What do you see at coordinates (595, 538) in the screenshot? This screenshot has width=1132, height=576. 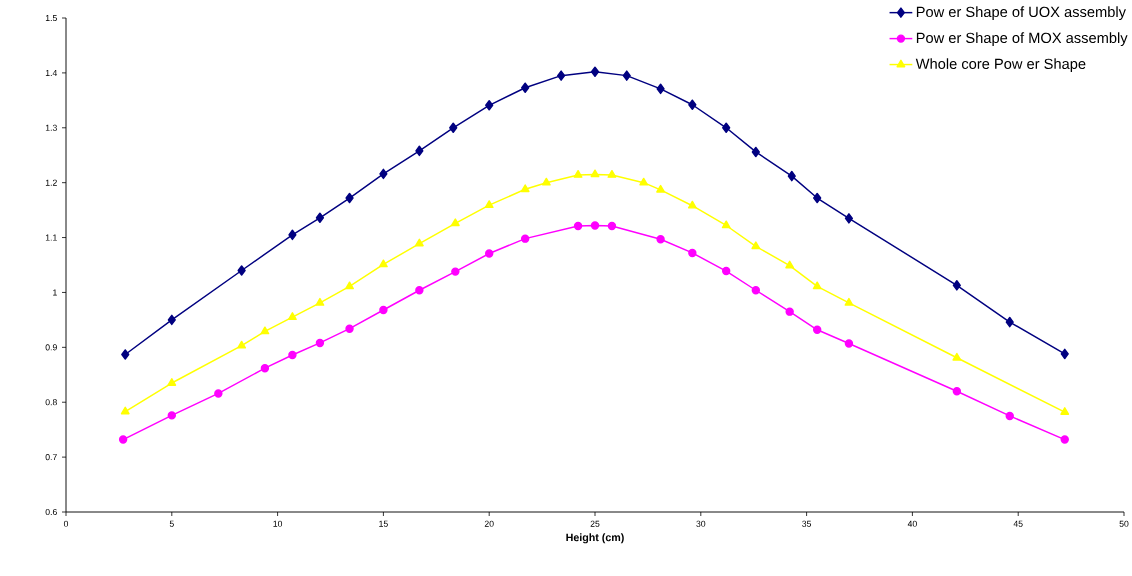 I see `x-axis-title: Height (cm)` at bounding box center [595, 538].